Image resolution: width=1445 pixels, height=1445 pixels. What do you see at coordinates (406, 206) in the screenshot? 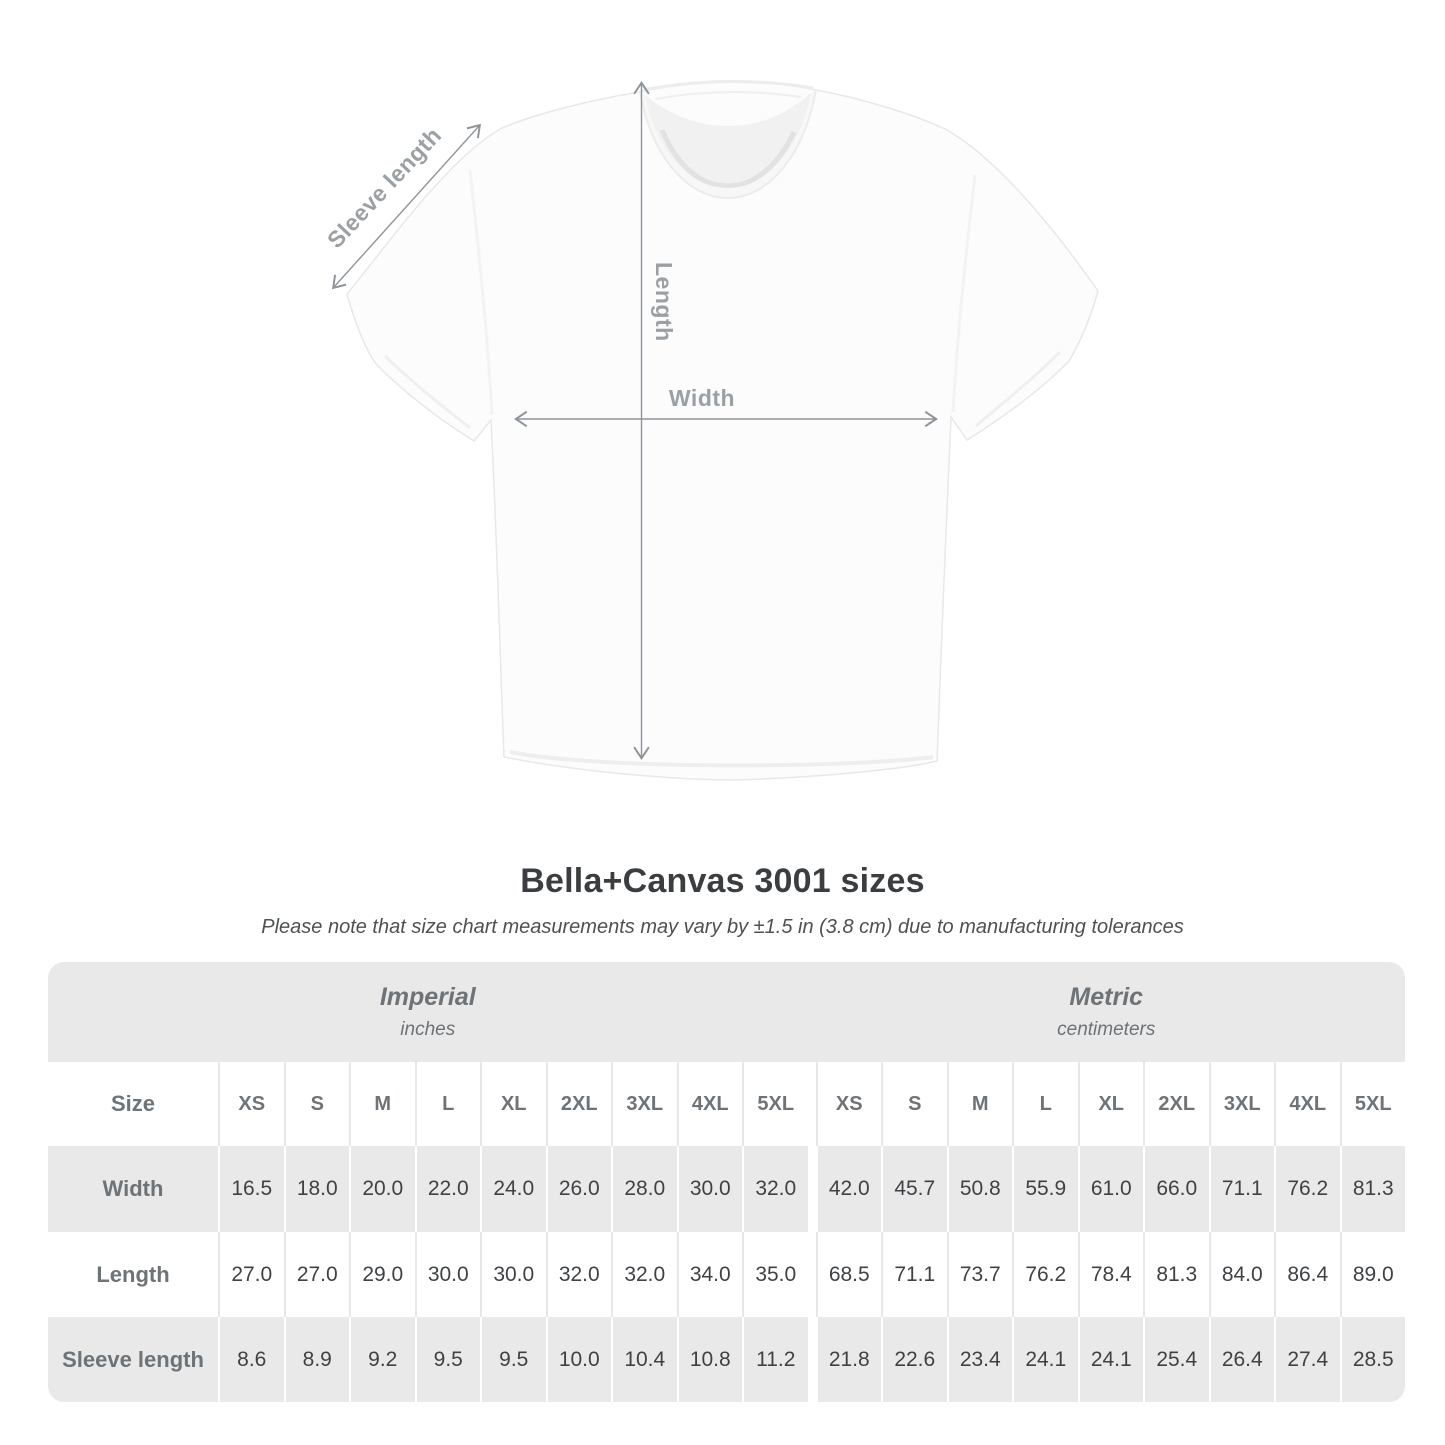
I see `sleeve-length-arrow` at bounding box center [406, 206].